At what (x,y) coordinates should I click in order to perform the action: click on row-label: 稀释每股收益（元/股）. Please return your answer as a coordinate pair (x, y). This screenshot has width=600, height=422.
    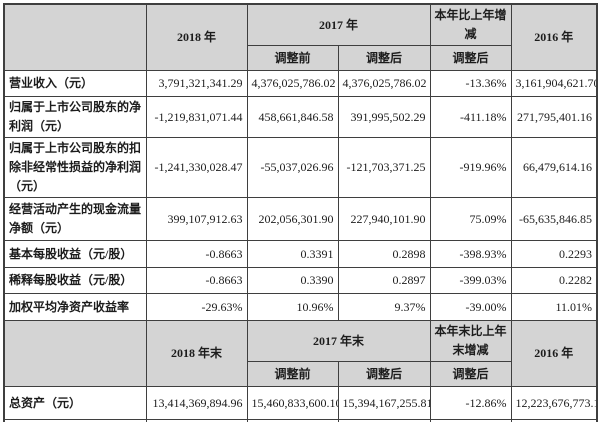
    Looking at the image, I should click on (75, 280).